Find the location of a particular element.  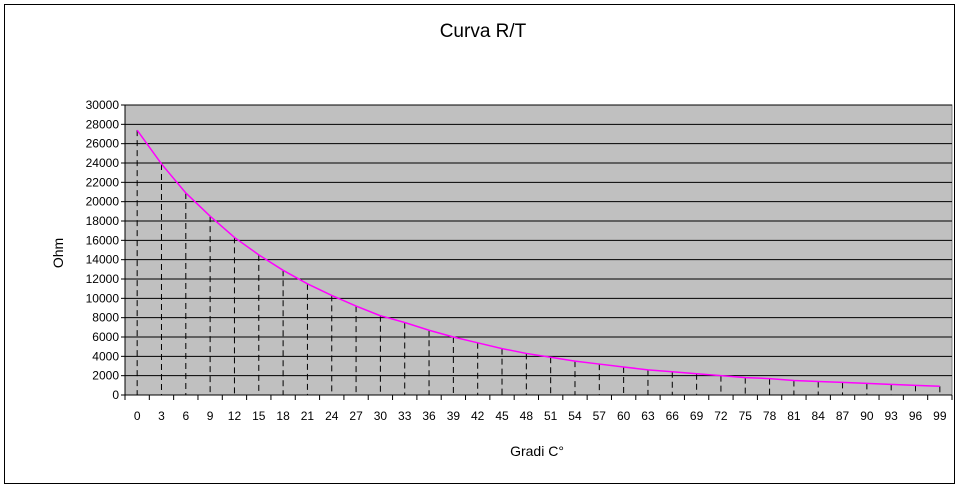

y-tick-label: 30000 is located at coordinates (103, 105).